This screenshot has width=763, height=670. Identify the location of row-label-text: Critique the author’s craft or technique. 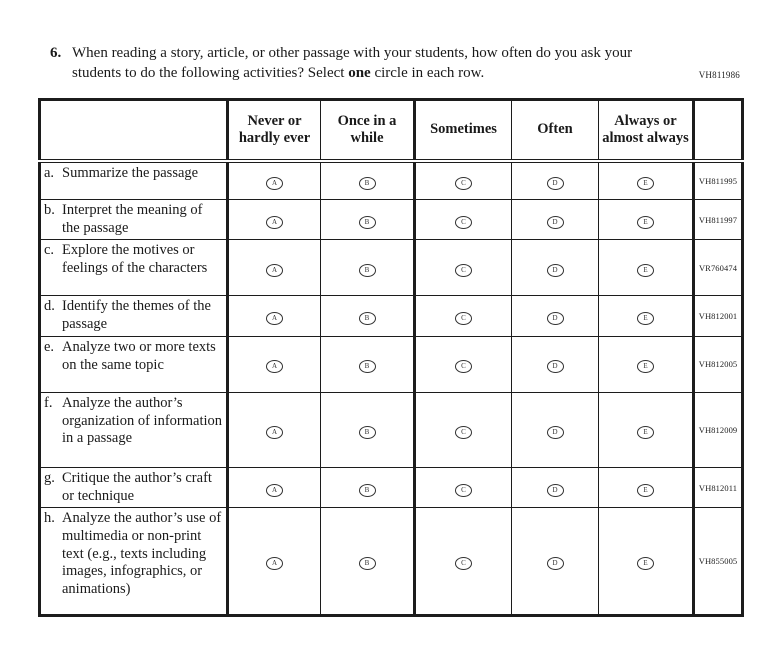
(137, 486).